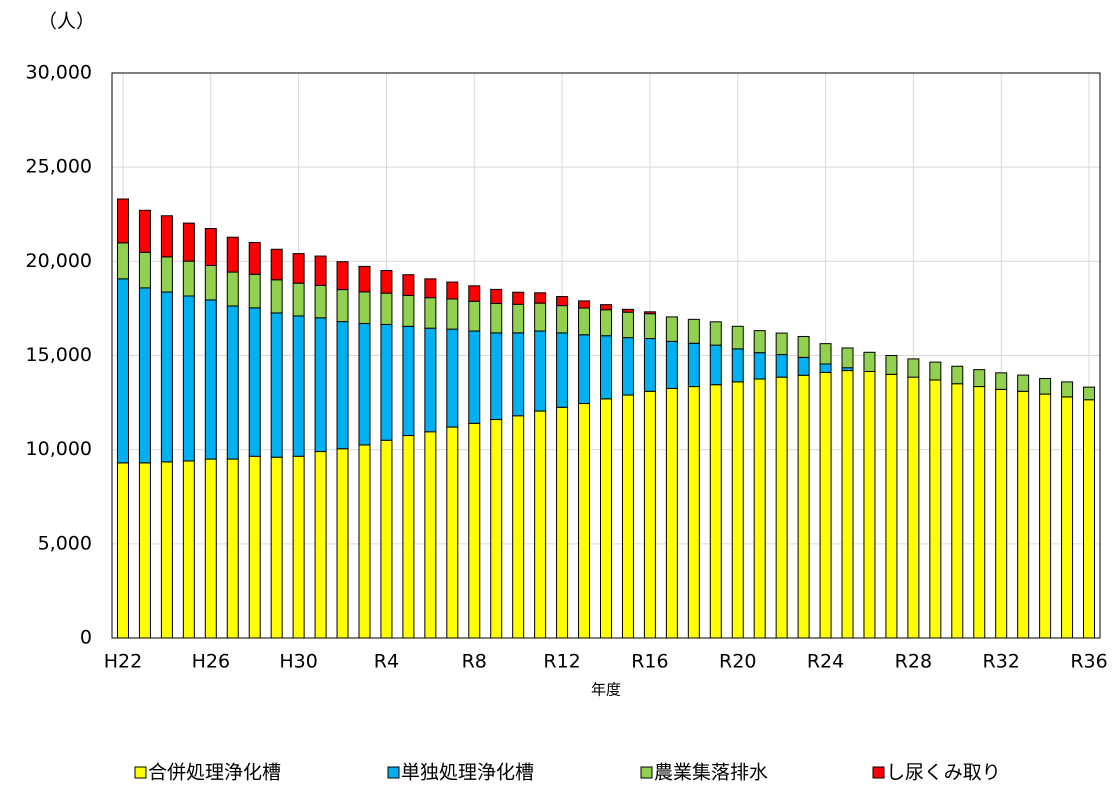 The height and width of the screenshot is (789, 1117). What do you see at coordinates (211, 662) in the screenshot?
I see `x-tick-label: H26` at bounding box center [211, 662].